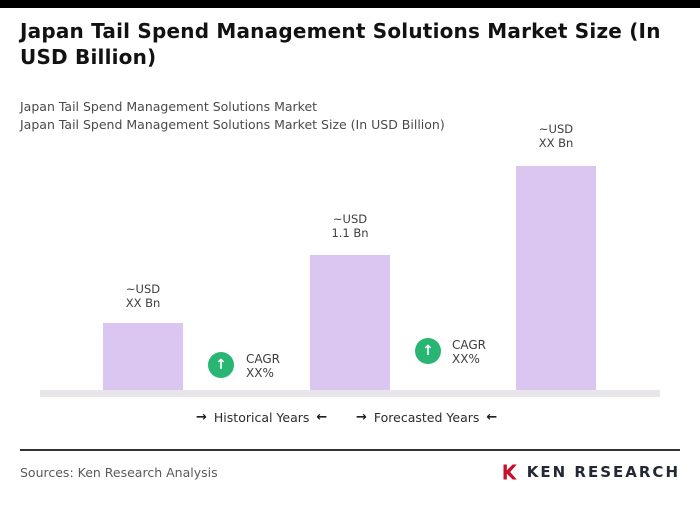 Image resolution: width=700 pixels, height=520 pixels. What do you see at coordinates (350, 393) in the screenshot?
I see `chart-baseline` at bounding box center [350, 393].